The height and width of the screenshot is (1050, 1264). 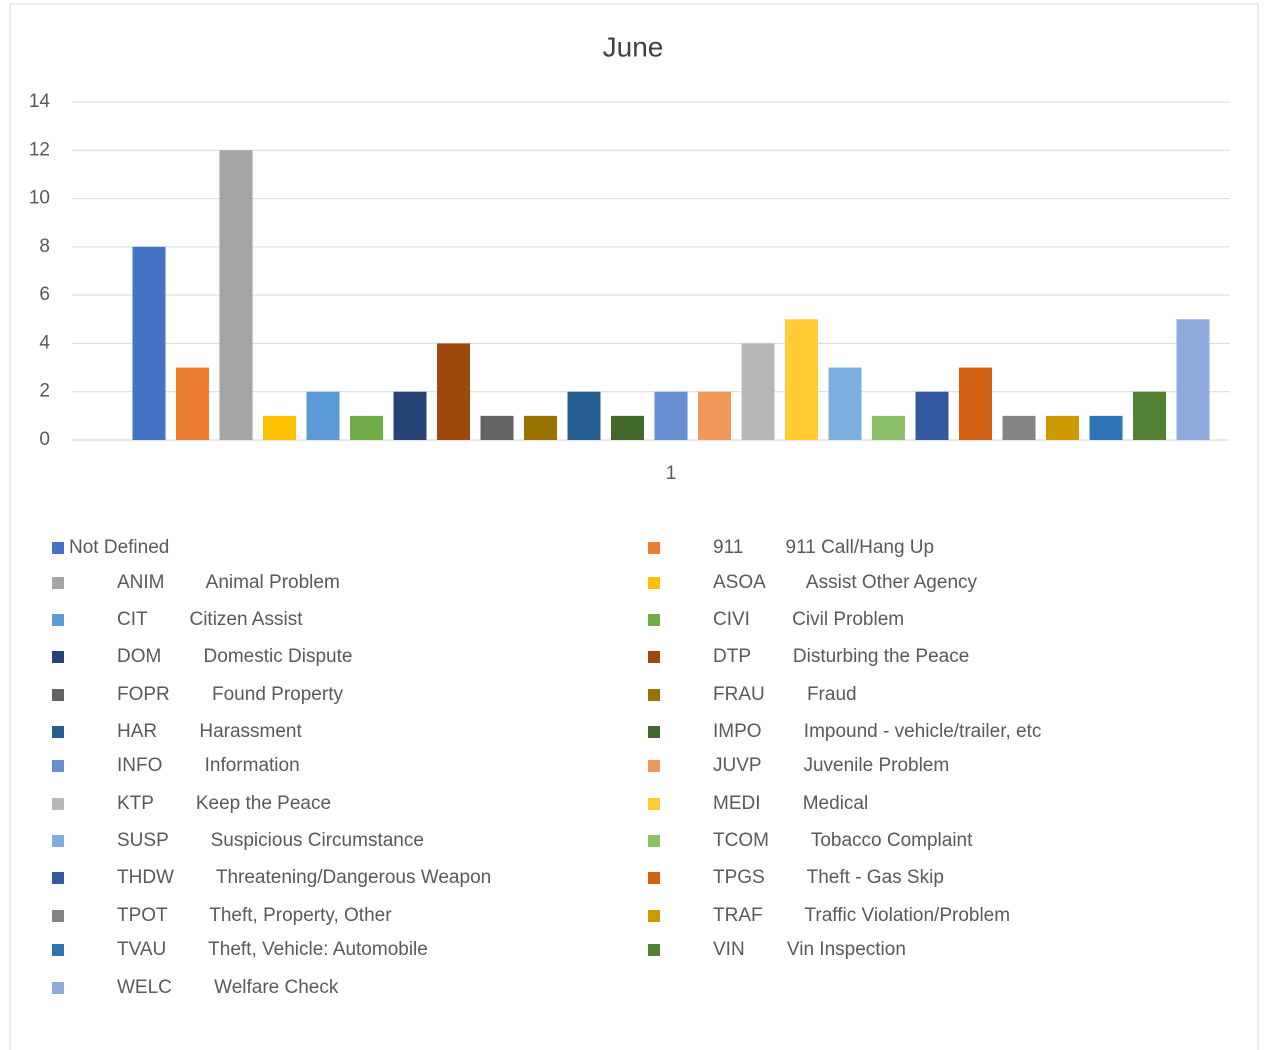 I want to click on y-tick-label: 8, so click(x=44, y=246).